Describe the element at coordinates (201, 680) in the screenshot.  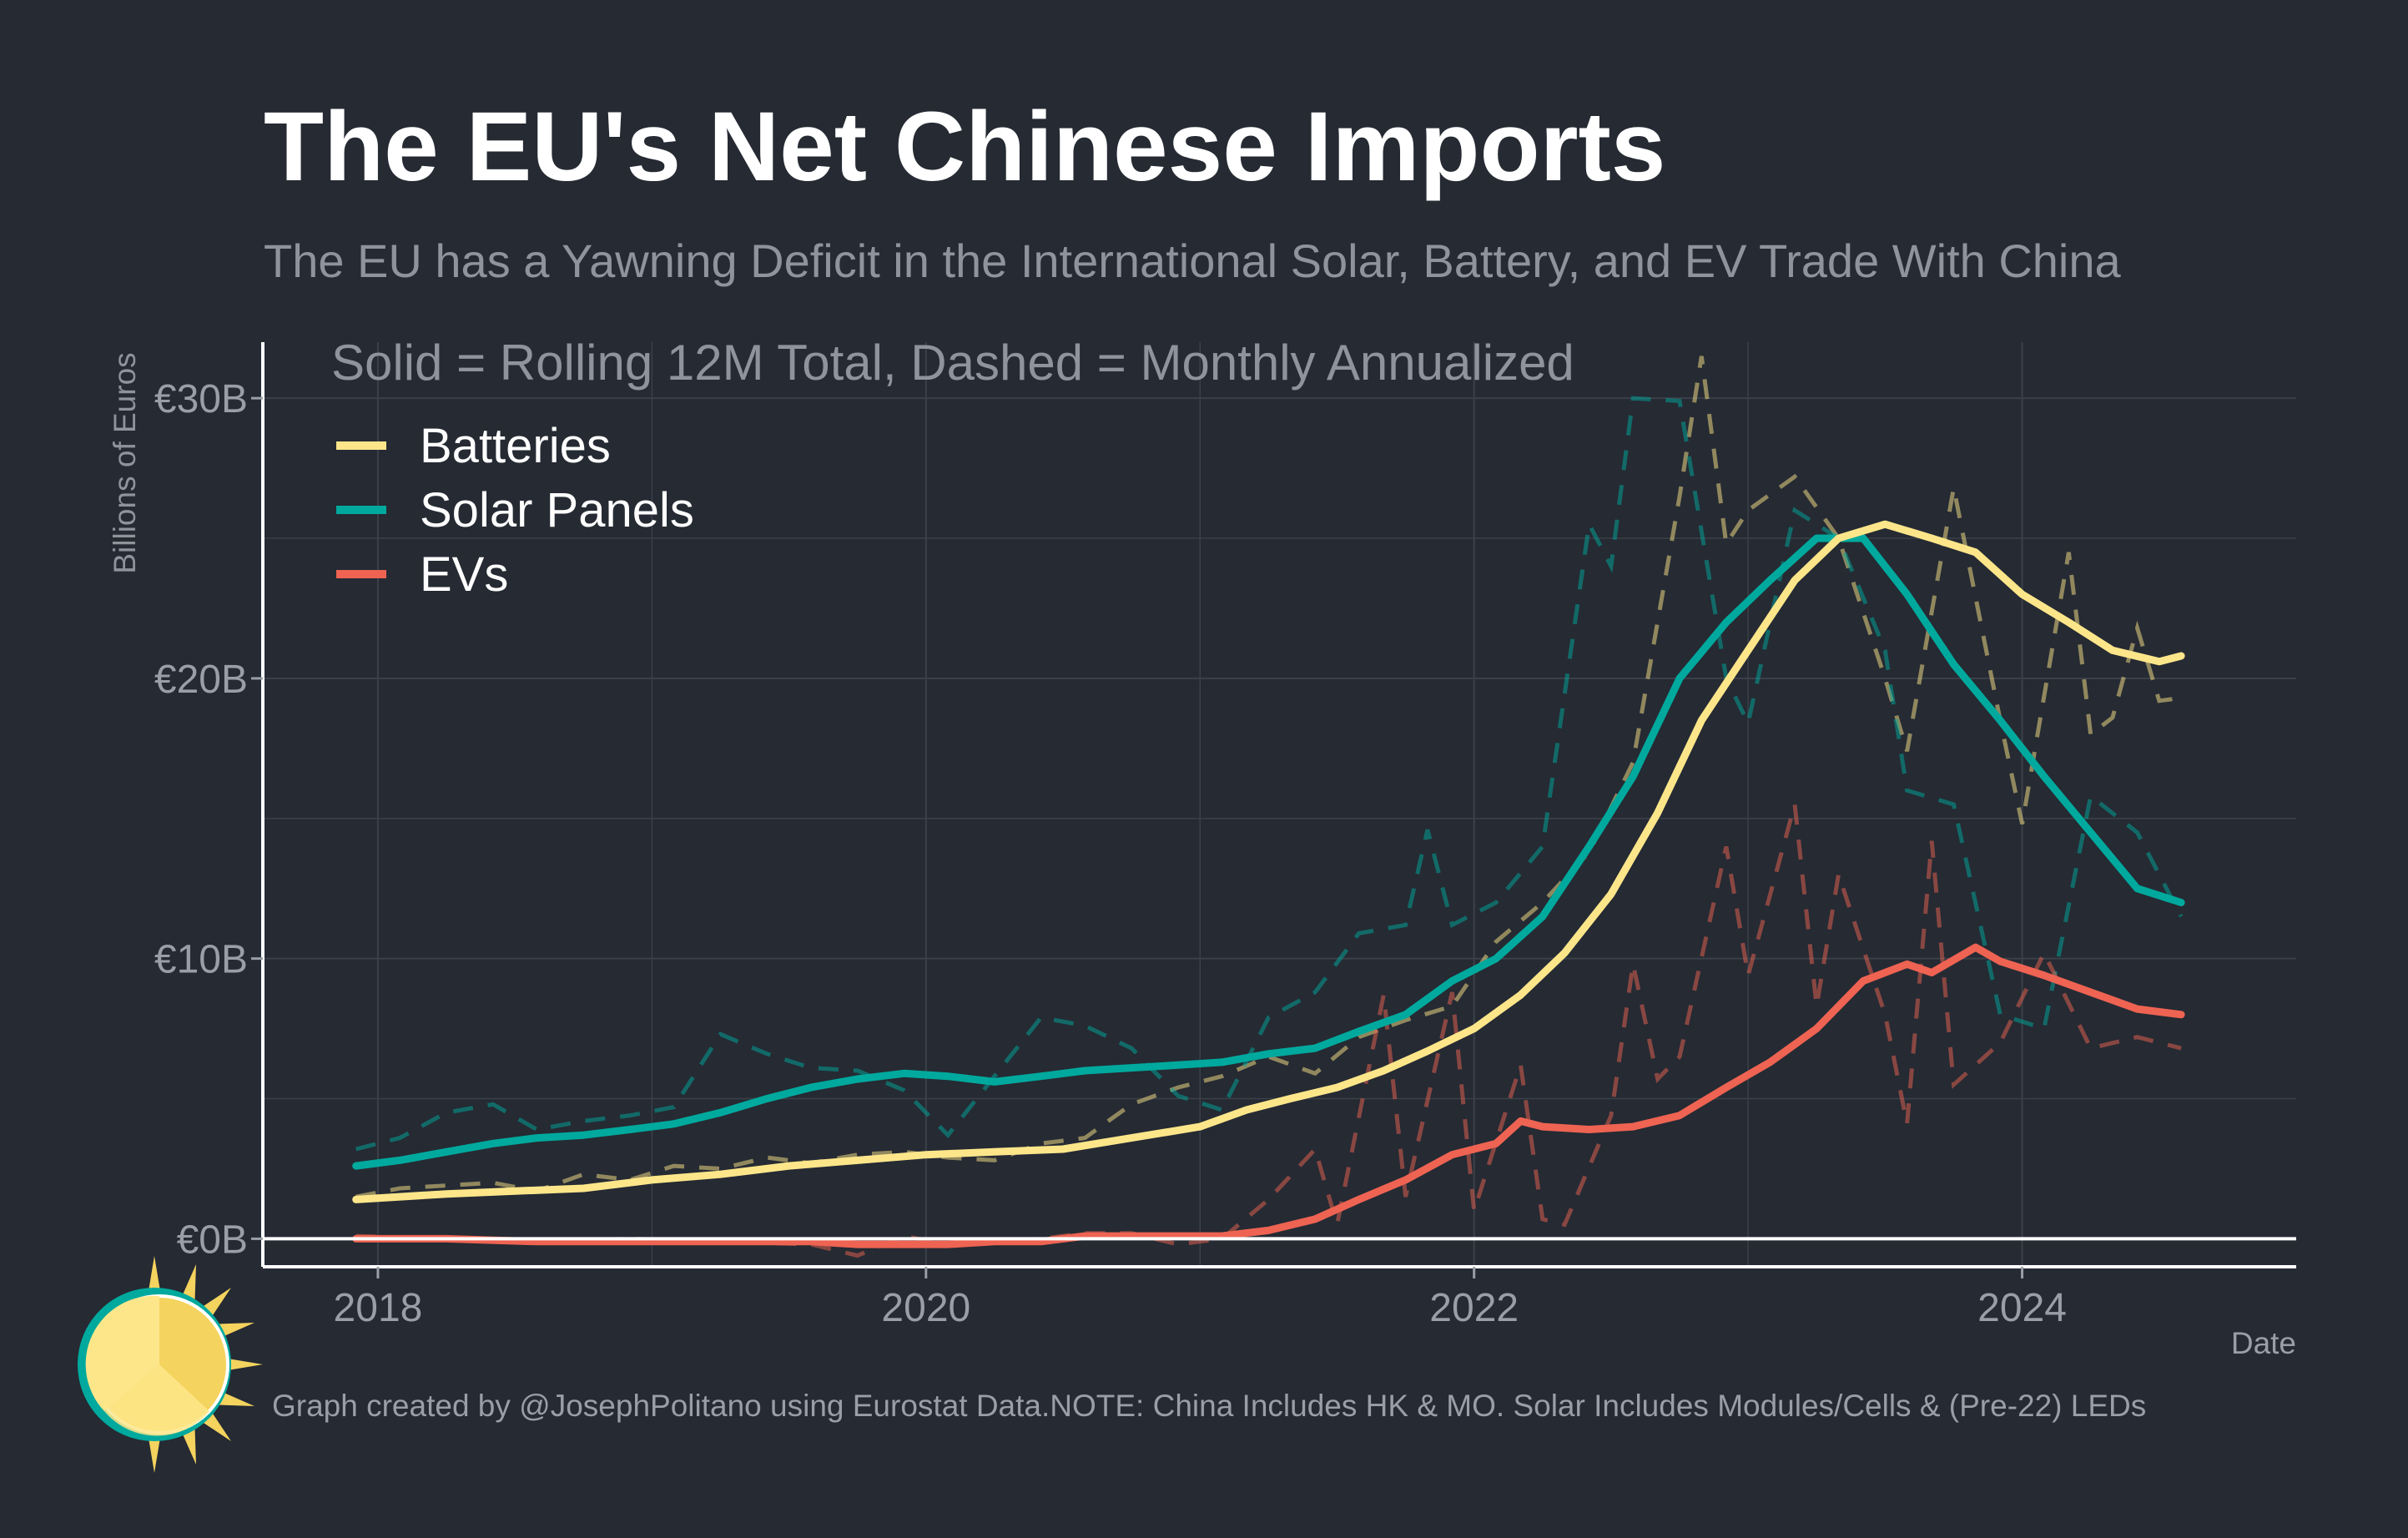
I see `y-tick-label: €20B` at that location.